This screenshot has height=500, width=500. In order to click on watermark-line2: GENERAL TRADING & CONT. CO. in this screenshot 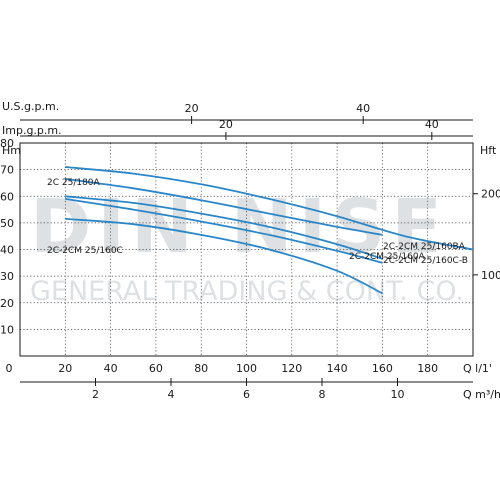, I will do `click(247, 291)`.